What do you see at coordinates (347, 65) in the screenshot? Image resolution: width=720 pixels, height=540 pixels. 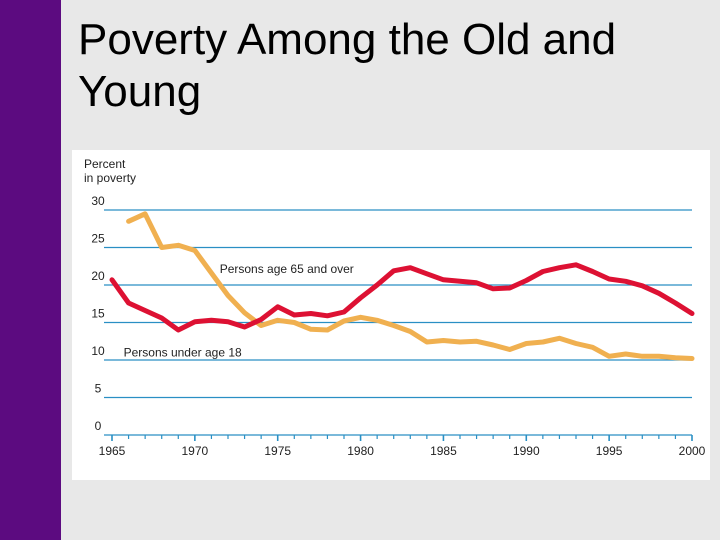 I see `slide-title: Poverty Among the Old and Young` at bounding box center [347, 65].